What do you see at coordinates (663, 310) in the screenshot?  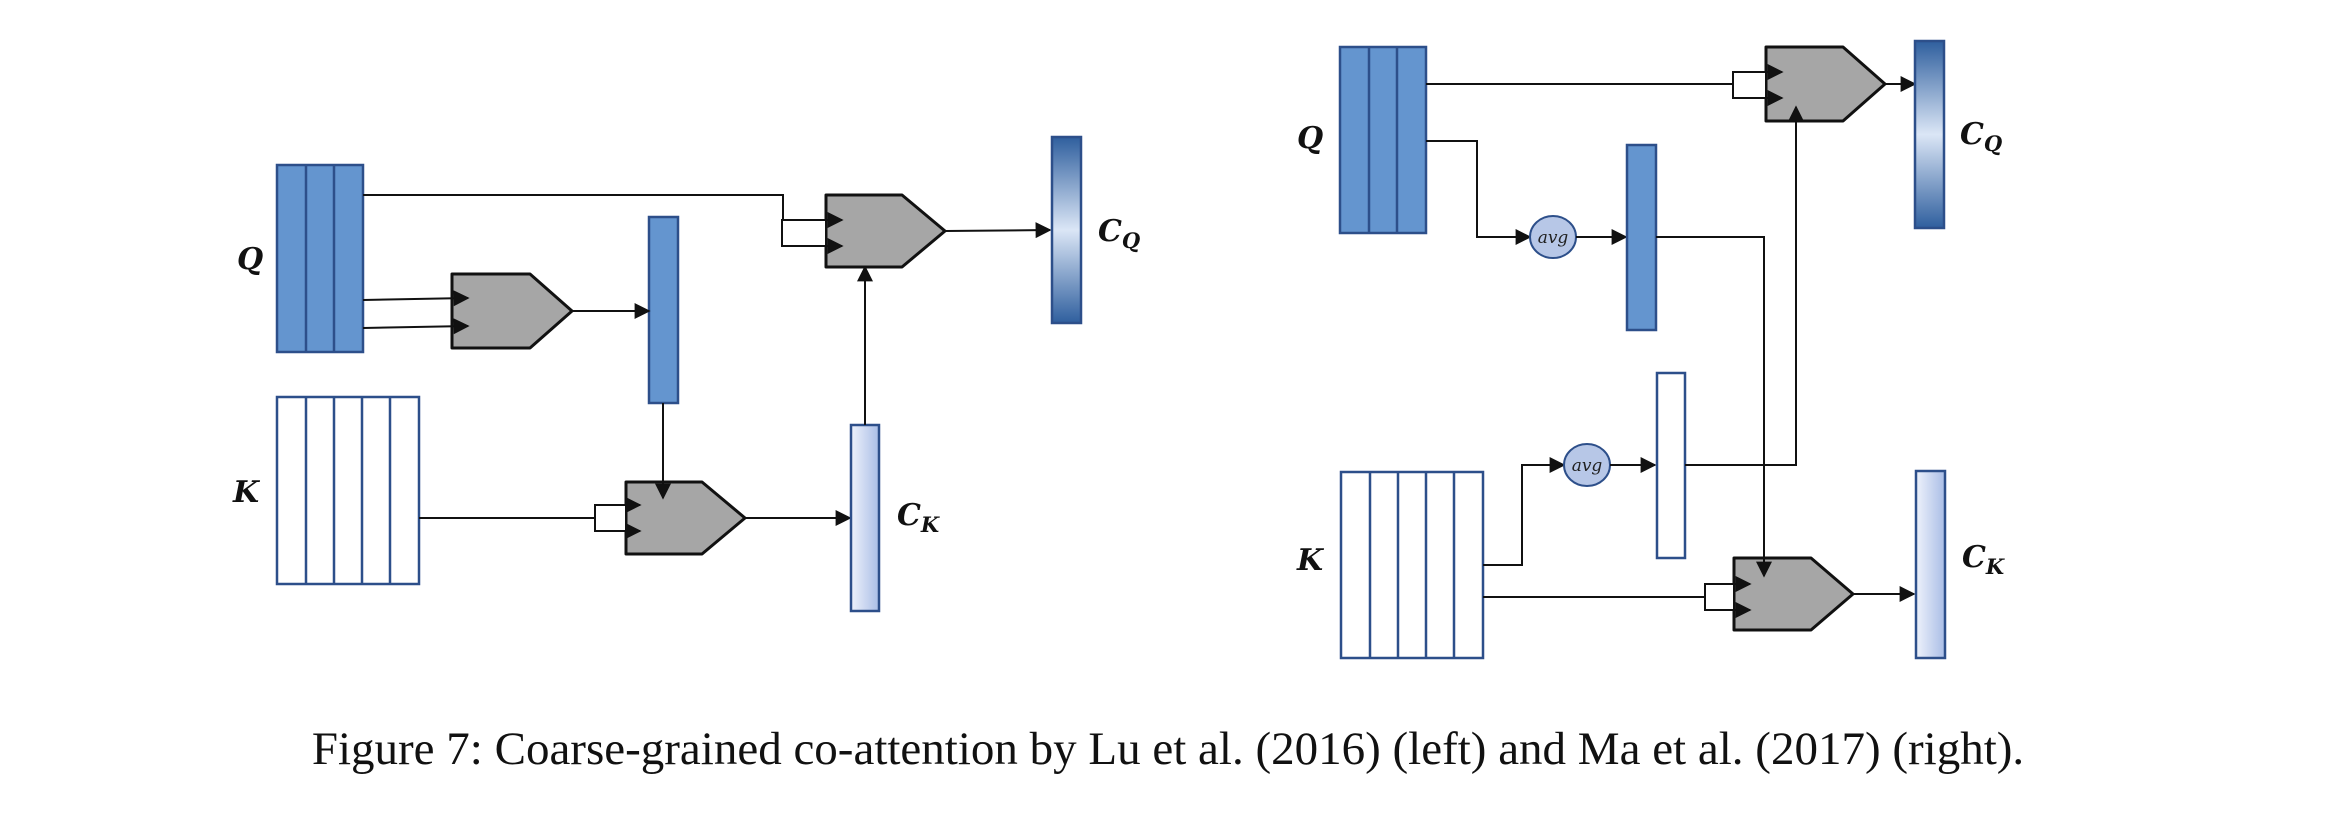 I see `attention-vector-left` at bounding box center [663, 310].